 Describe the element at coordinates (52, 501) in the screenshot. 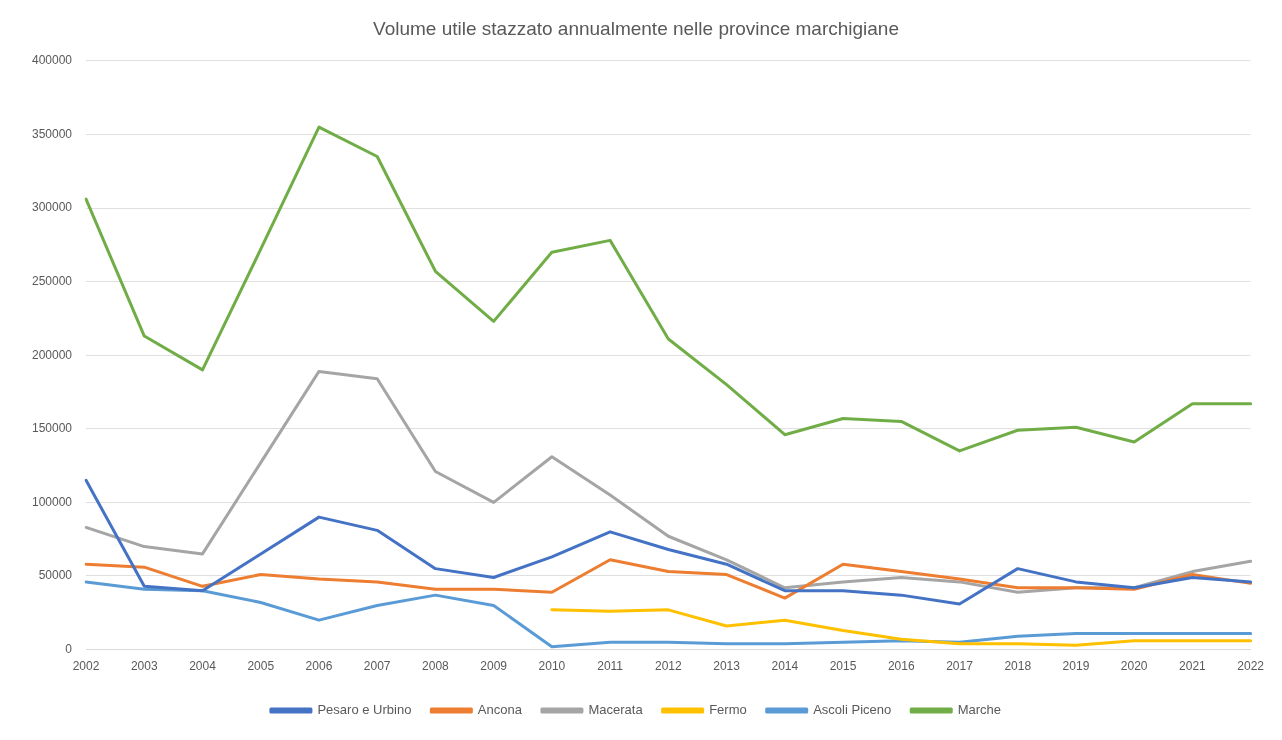

I see `y-tick-label: 100000` at that location.